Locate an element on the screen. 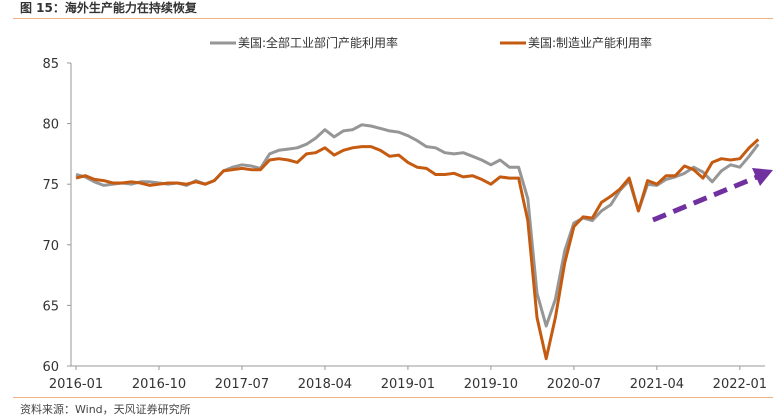 This screenshot has width=773, height=417. x-tick-label: 2016-10 is located at coordinates (159, 384).